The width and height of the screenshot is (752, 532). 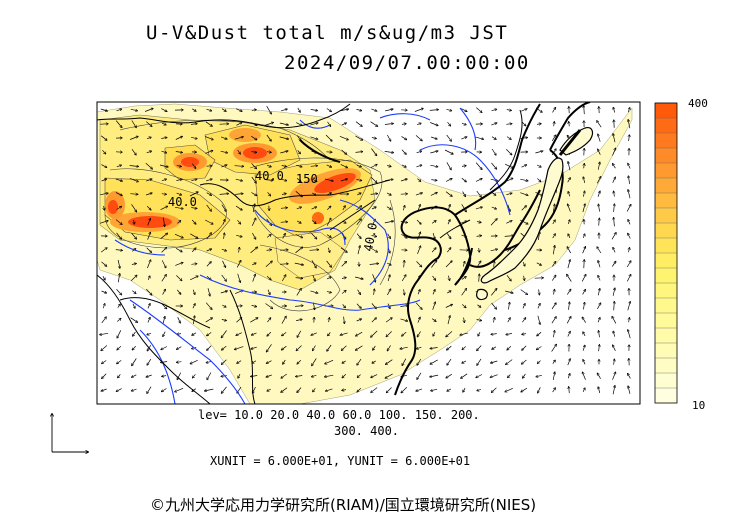 I want to click on dust-core-f2, so click(x=335, y=183).